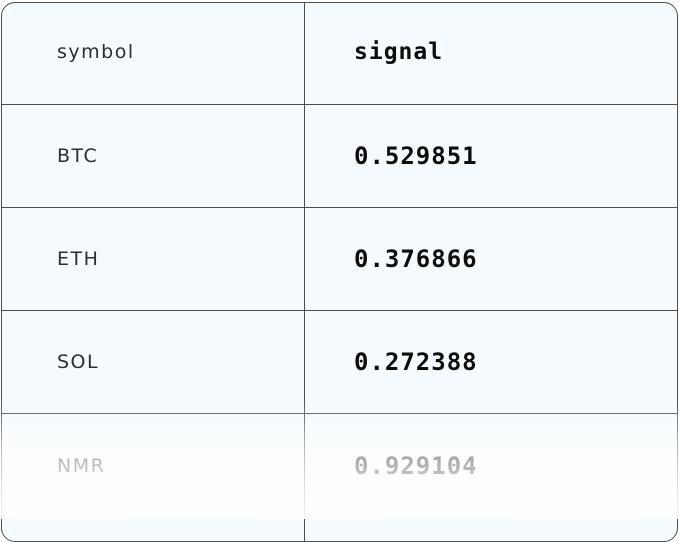  Describe the element at coordinates (416, 259) in the screenshot. I see `cell-signal: 0.376866` at that location.